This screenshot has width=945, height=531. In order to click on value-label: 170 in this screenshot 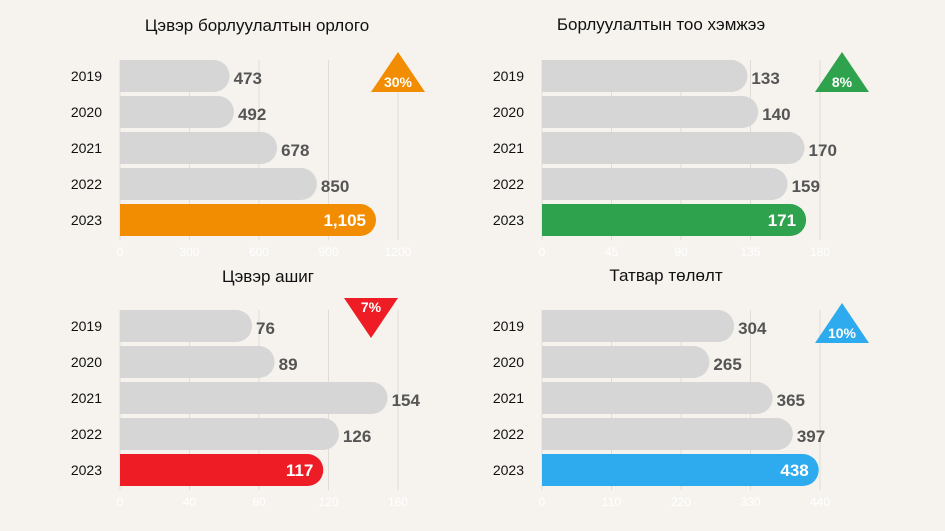, I will do `click(823, 150)`.